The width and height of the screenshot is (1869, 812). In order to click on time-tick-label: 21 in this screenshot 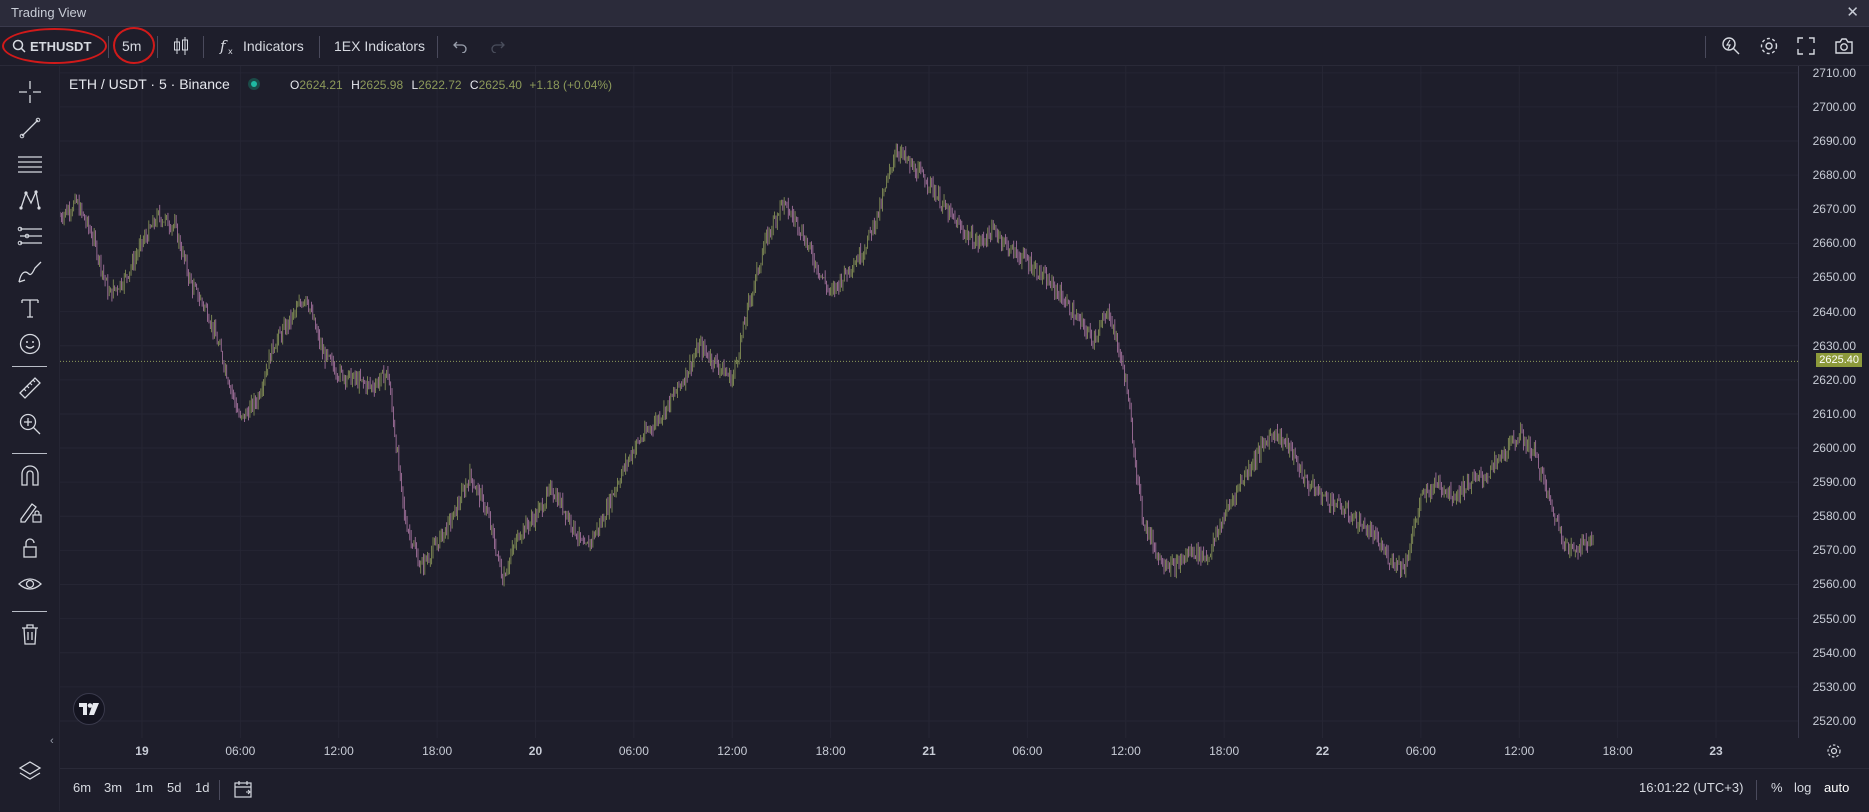, I will do `click(929, 751)`.